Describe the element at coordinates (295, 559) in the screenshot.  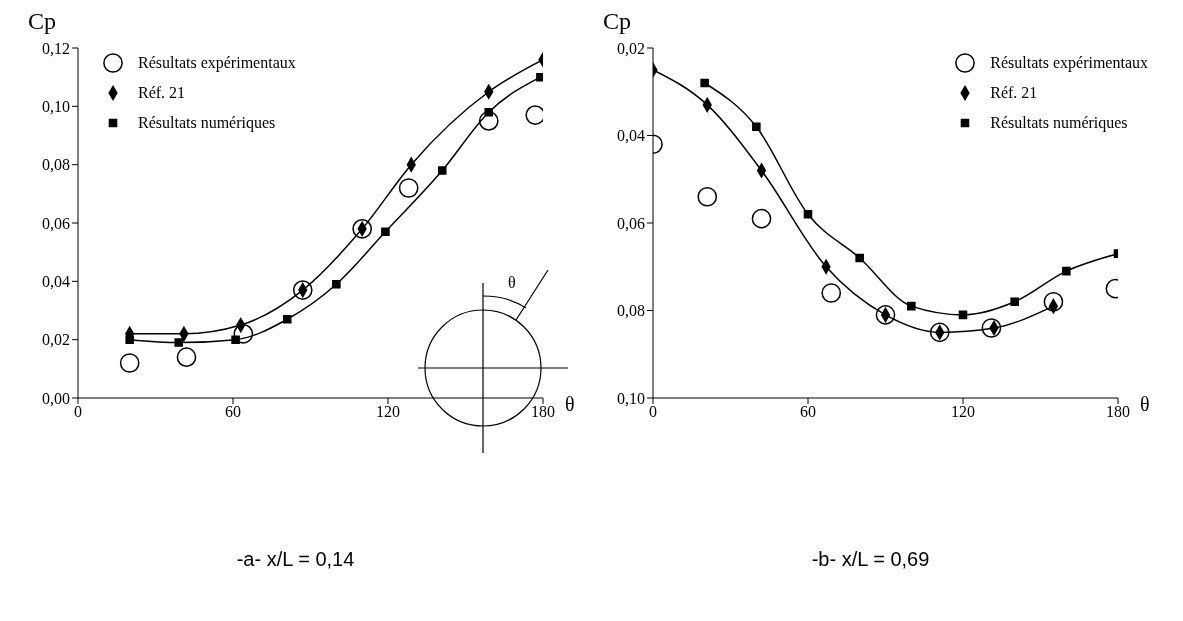
I see `text: -a- x/L = 0,14` at that location.